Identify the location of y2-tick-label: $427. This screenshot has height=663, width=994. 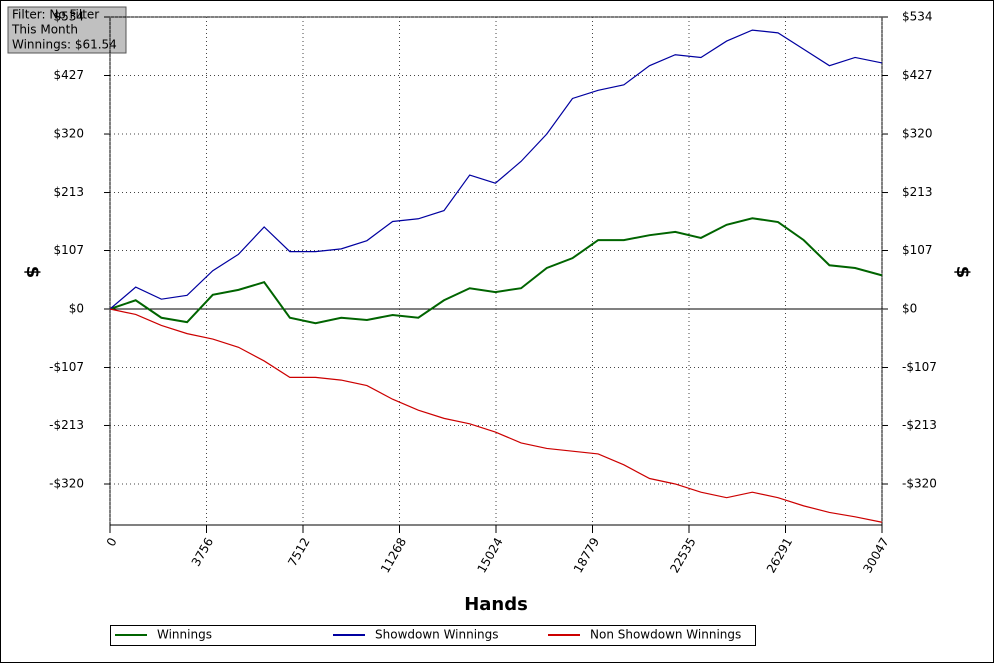
(917, 75).